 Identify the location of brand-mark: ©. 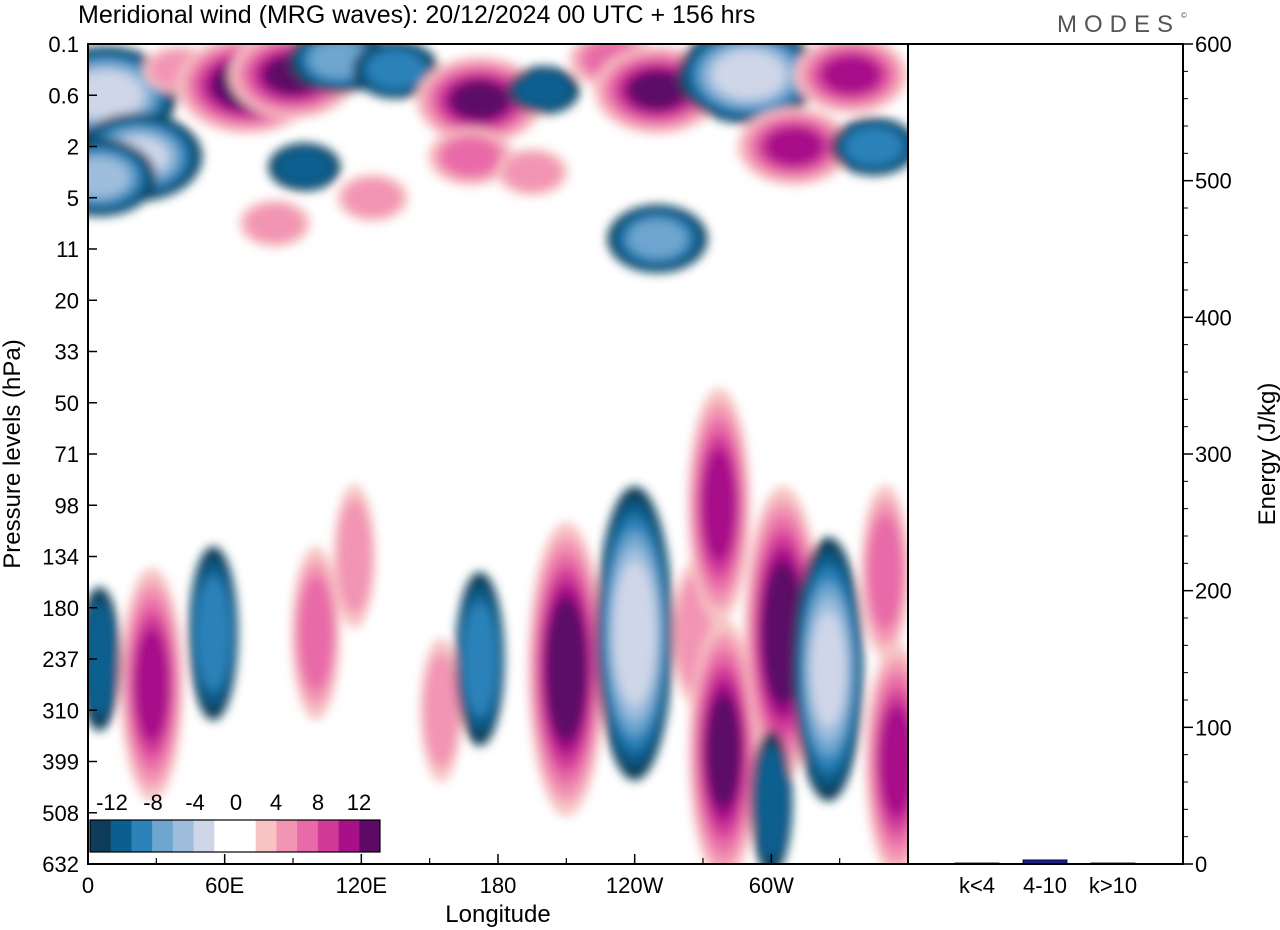
(1184, 15).